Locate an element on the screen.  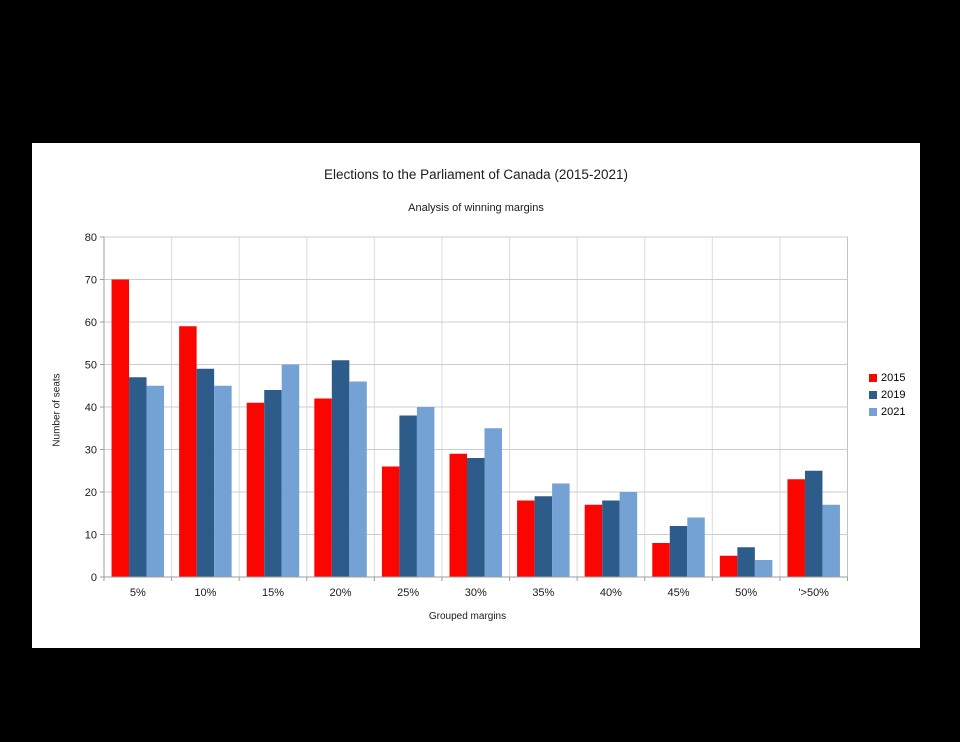
x-category-label: 35% is located at coordinates (543, 593).